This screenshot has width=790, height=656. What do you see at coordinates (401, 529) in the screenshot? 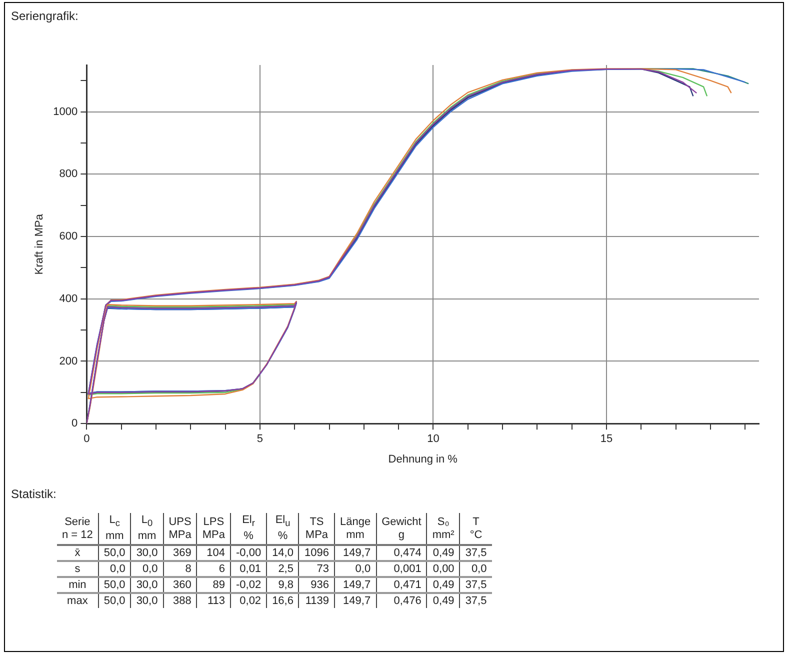
I see `category-label: Gewicht g` at bounding box center [401, 529].